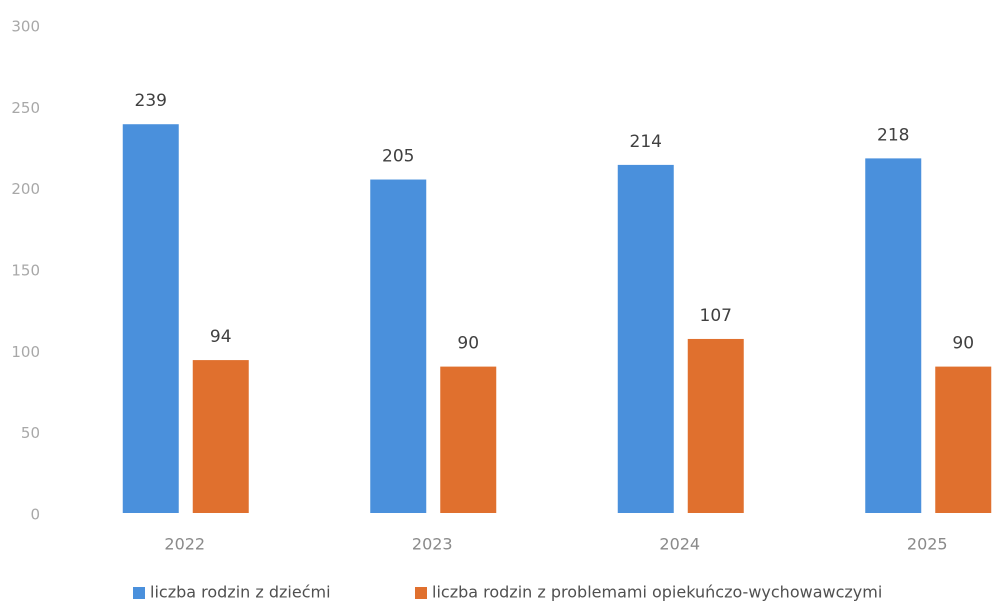 The height and width of the screenshot is (602, 992). Describe the element at coordinates (151, 101) in the screenshot. I see `value-label: 239` at that location.